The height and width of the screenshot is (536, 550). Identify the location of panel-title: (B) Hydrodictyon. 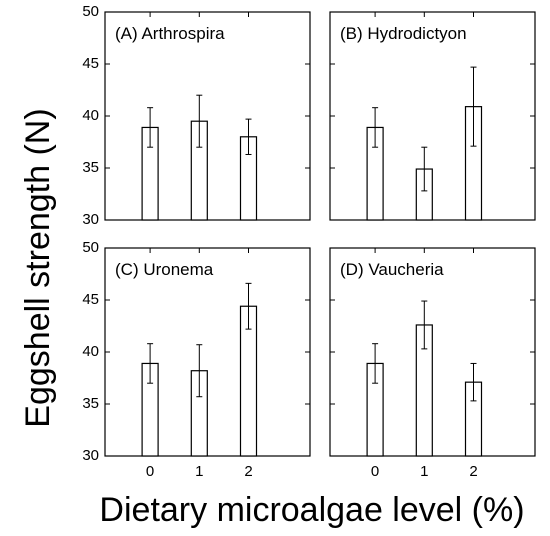
(403, 33).